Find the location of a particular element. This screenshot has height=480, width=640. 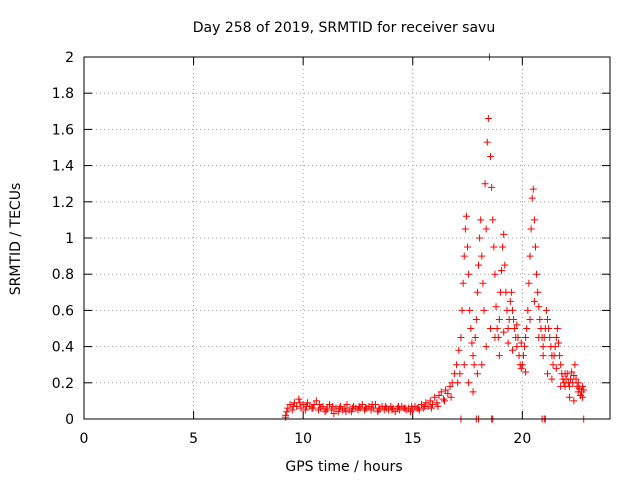

y-tick-label: 1.6 is located at coordinates (63, 130).